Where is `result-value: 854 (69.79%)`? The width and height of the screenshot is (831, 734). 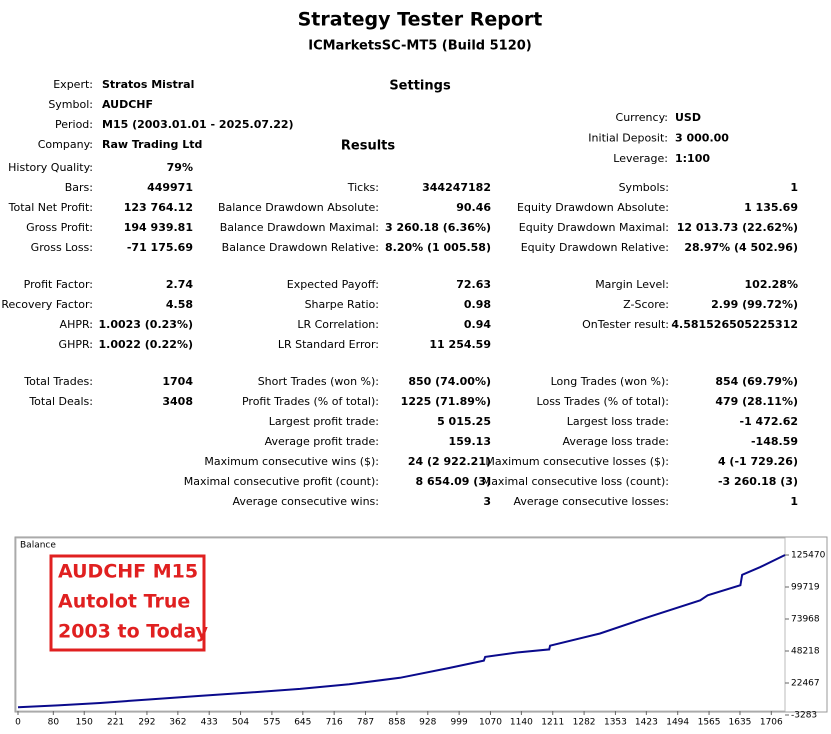
result-value: 854 (69.79%) is located at coordinates (756, 381).